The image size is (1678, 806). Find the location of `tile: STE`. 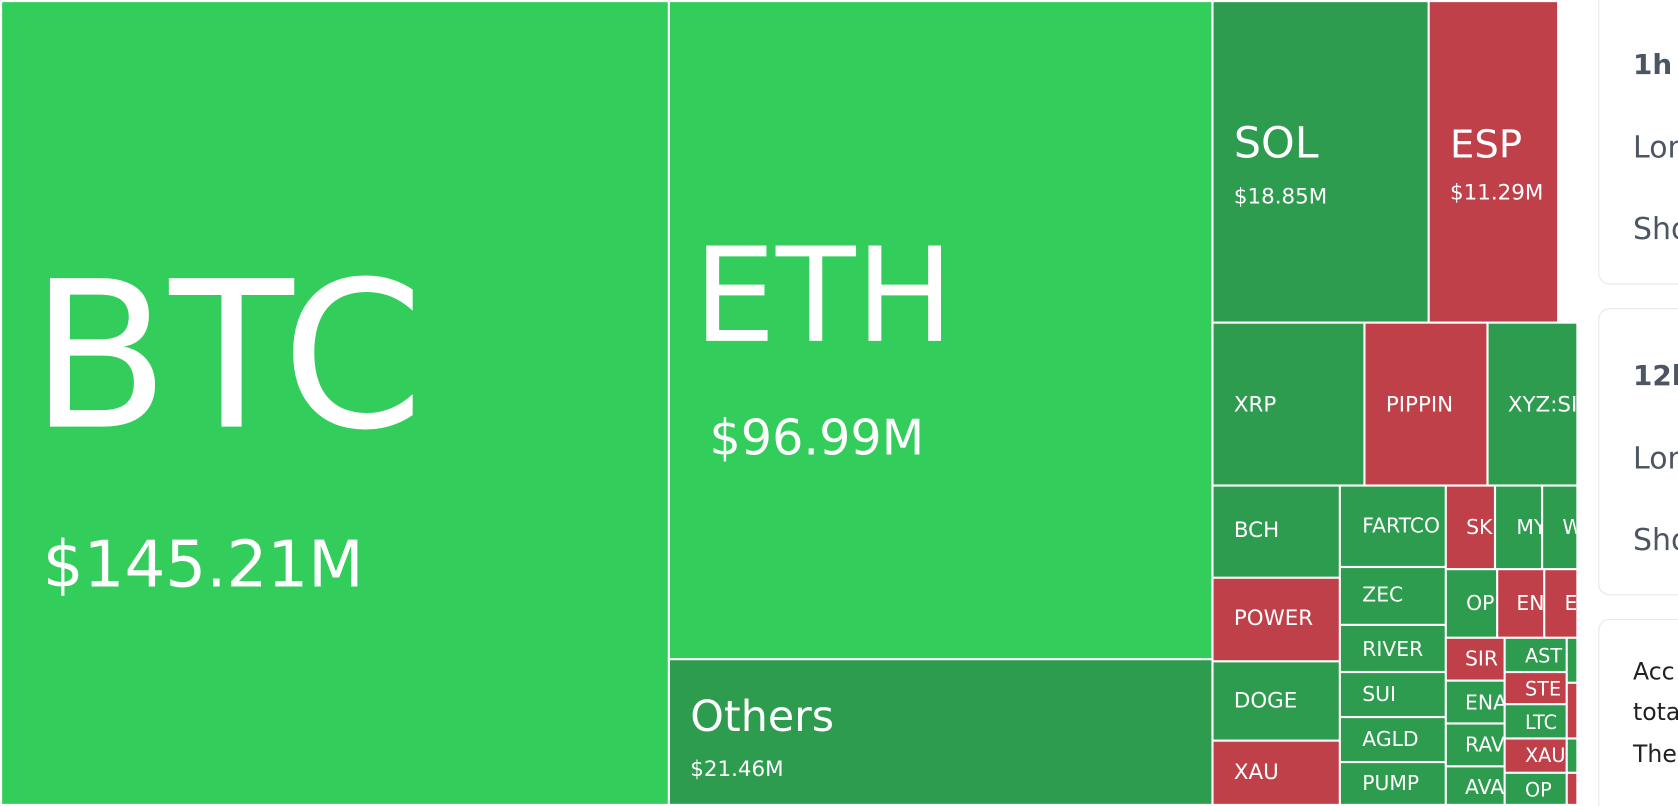

tile: STE is located at coordinates (1535, 688).